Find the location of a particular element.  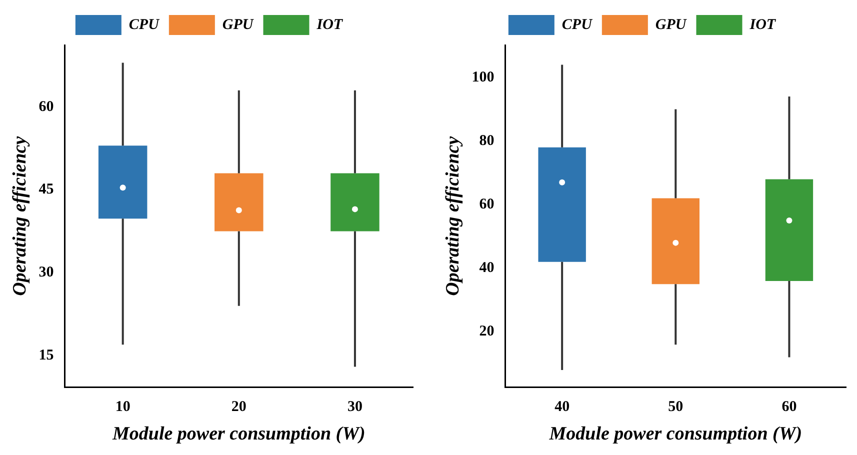

x-tick-label: 40 is located at coordinates (562, 407).